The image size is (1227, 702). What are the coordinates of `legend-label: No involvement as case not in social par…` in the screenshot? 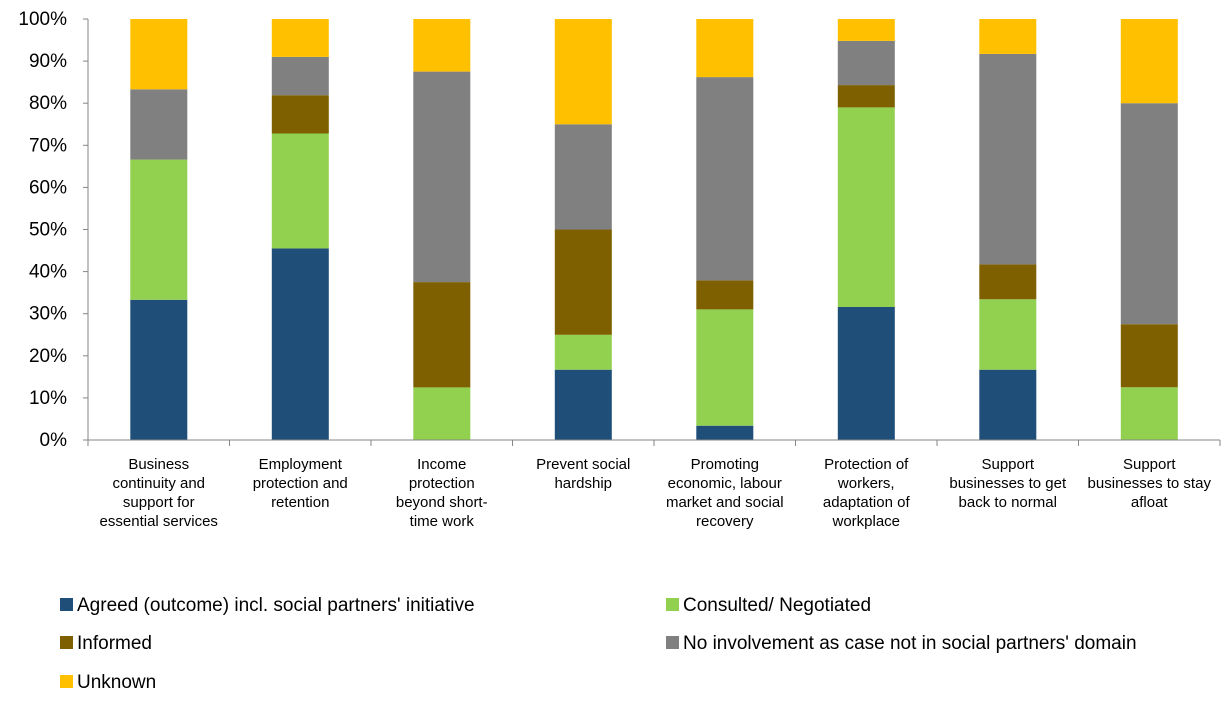 It's located at (910, 643).